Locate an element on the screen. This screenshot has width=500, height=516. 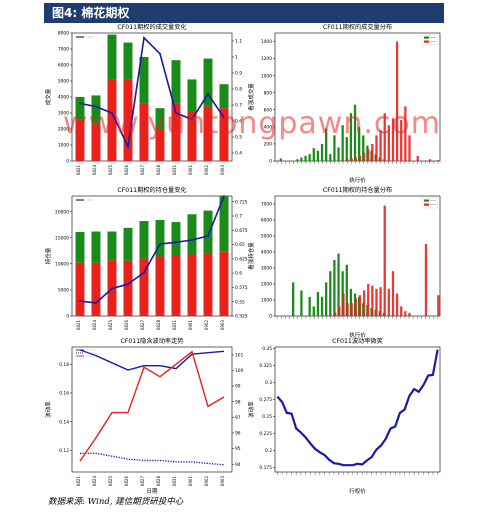
y2-tick-label: 0.675 is located at coordinates (241, 231).